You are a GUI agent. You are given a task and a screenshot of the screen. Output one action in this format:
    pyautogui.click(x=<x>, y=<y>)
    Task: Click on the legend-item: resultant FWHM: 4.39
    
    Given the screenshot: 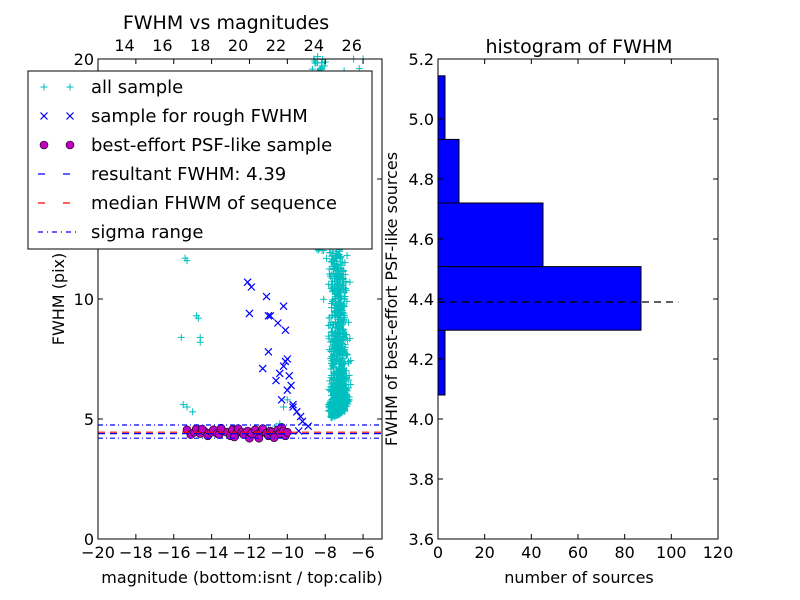 What is the action you would take?
    pyautogui.click(x=162, y=174)
    